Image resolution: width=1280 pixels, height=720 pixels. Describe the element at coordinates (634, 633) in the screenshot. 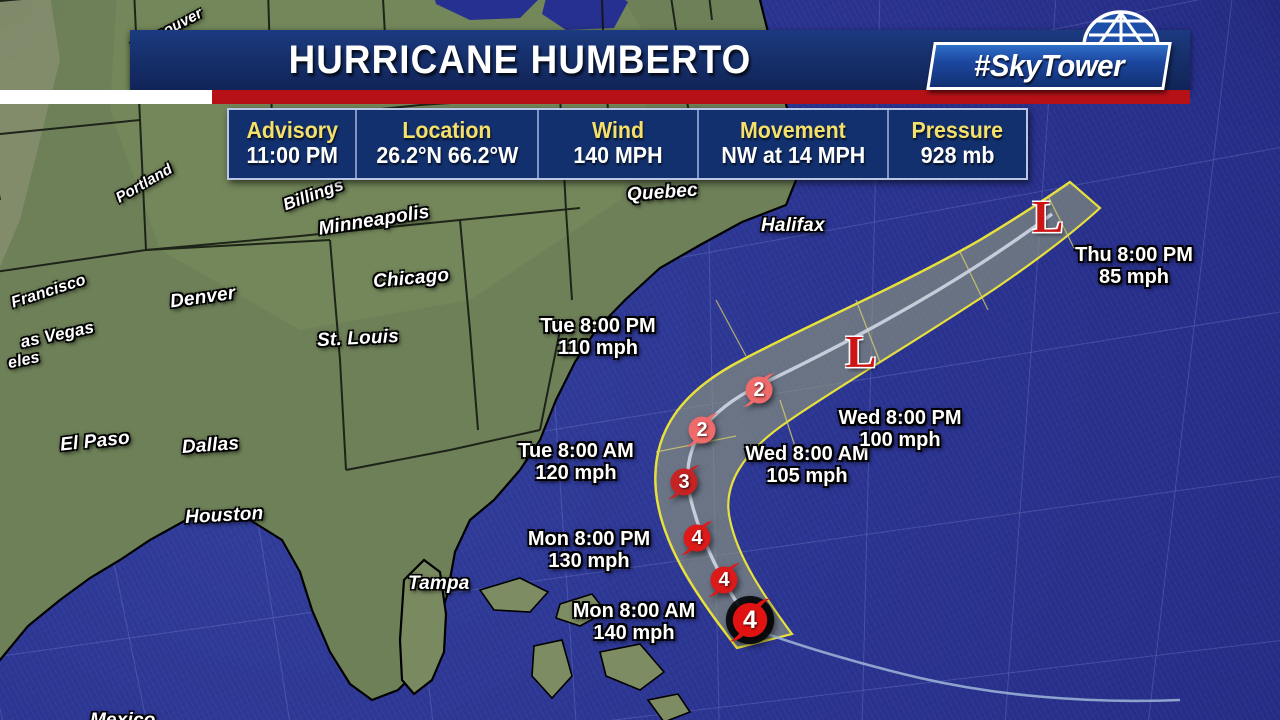

I see `forecast-wind: 140 mph` at that location.